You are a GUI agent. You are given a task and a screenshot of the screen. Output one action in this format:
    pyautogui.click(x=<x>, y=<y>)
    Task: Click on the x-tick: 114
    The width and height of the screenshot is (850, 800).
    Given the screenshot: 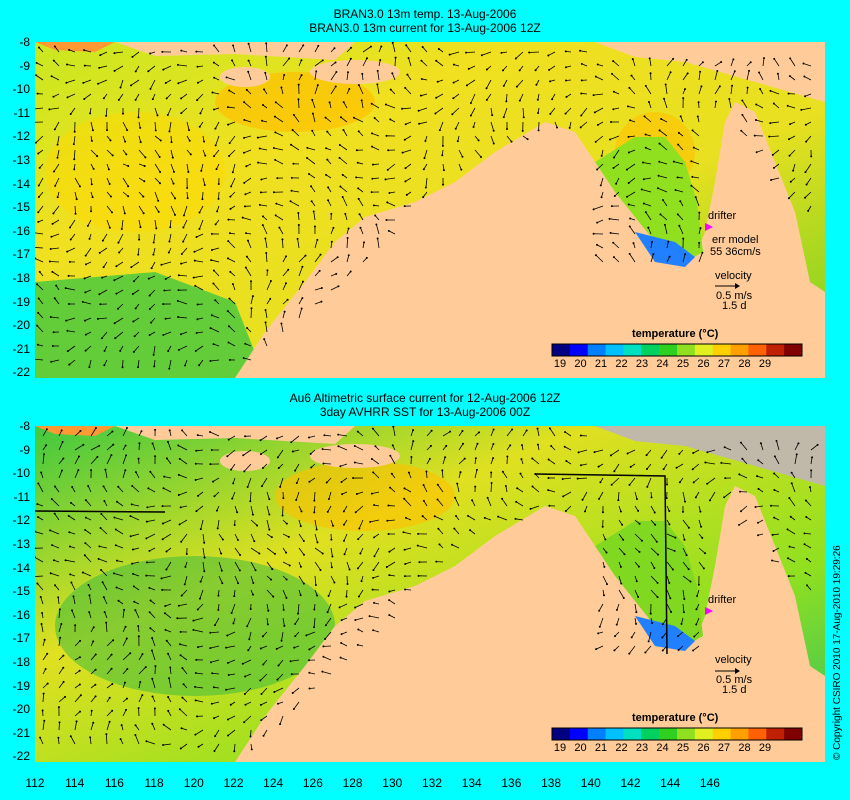 What is the action you would take?
    pyautogui.click(x=75, y=783)
    